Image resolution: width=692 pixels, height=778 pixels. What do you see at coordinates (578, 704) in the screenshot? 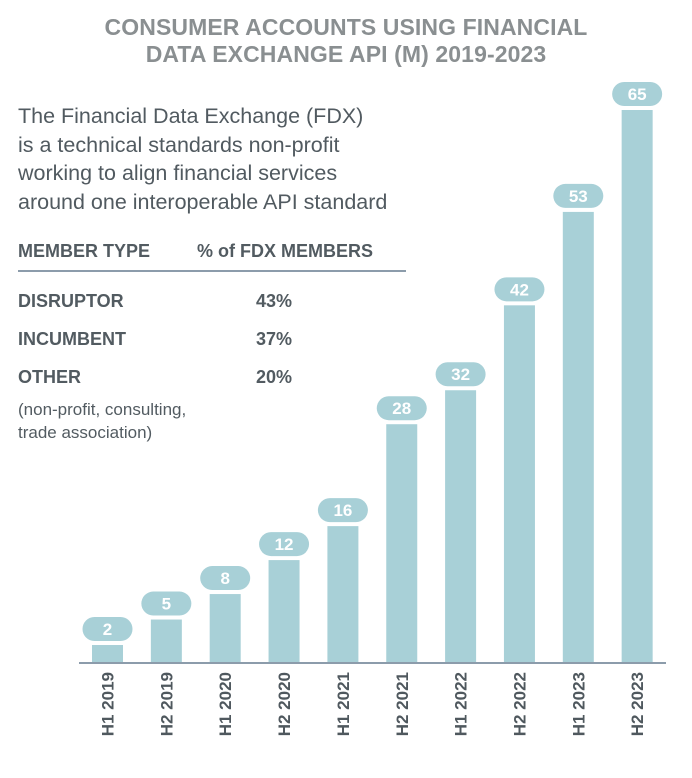
I see `x-tick-label: H1 2023` at bounding box center [578, 704].